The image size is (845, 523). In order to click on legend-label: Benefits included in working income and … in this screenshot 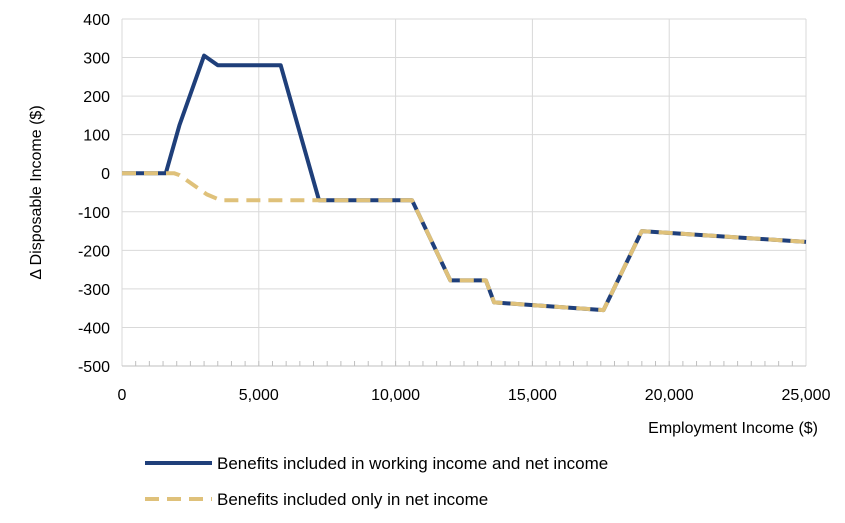, I will do `click(412, 463)`.